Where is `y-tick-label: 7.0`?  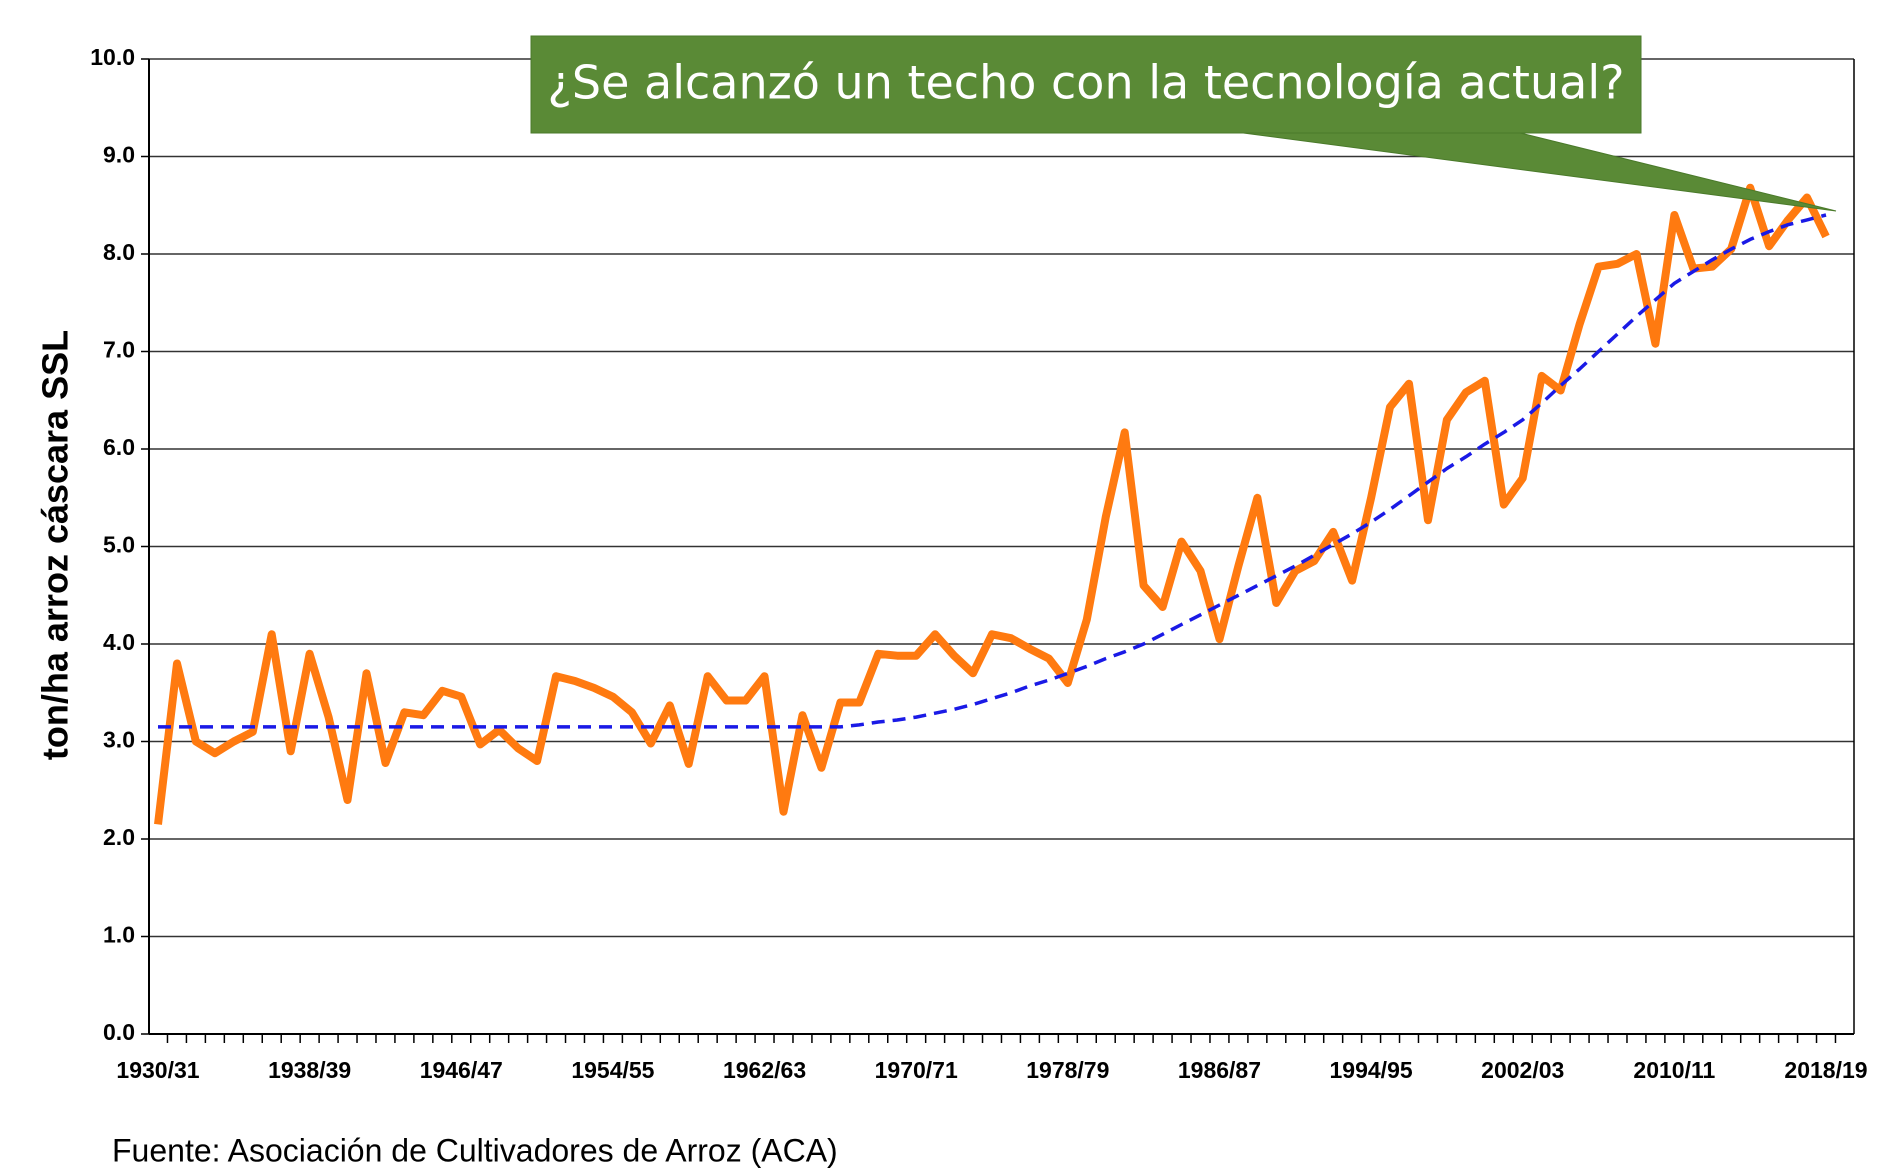 y-tick-label: 7.0 is located at coordinates (119, 350).